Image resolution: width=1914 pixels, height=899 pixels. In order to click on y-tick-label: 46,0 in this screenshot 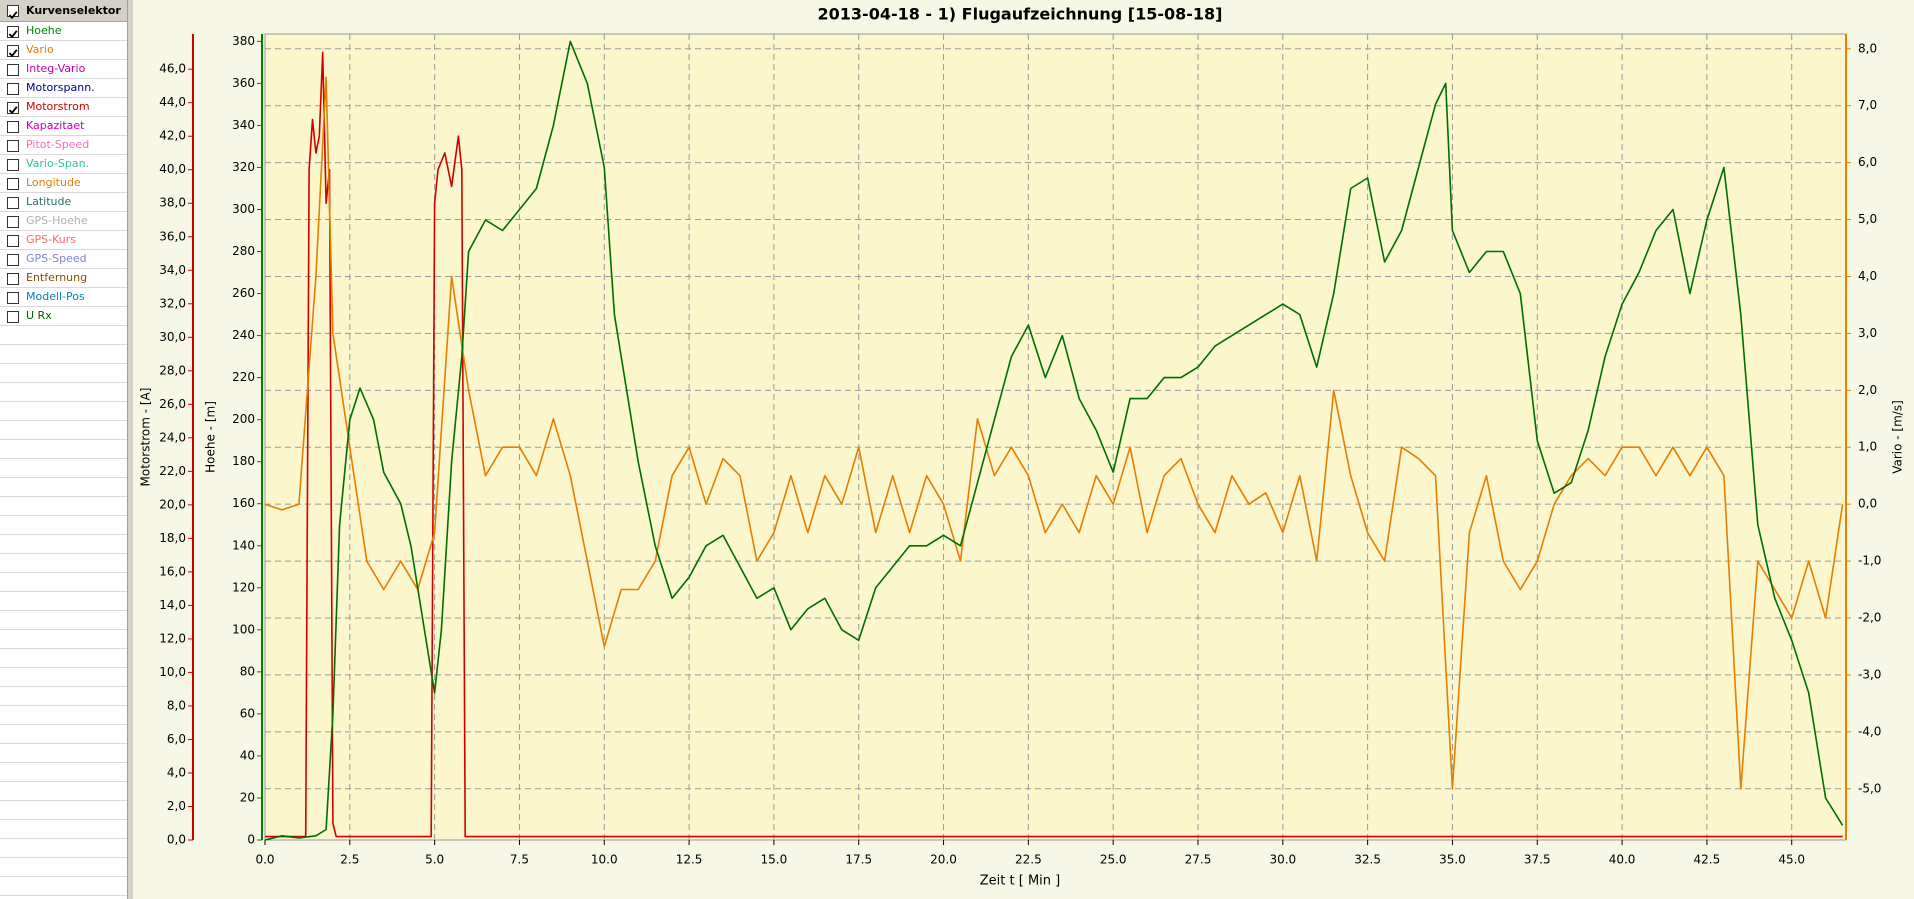, I will do `click(172, 69)`.